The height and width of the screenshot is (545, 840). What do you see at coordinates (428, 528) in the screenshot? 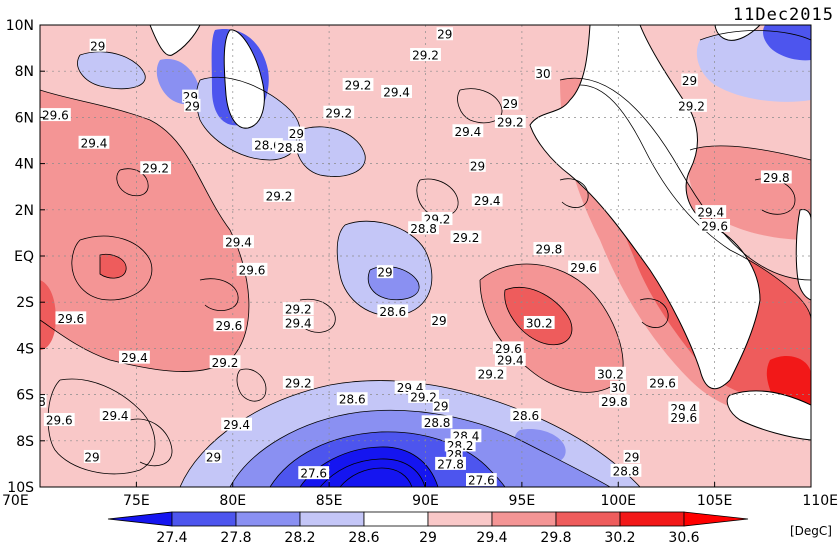
I see `colorbar: 27.4 27.8 28.2 28.6 29 29.4 29.8 30.2 30.6` at bounding box center [428, 528].